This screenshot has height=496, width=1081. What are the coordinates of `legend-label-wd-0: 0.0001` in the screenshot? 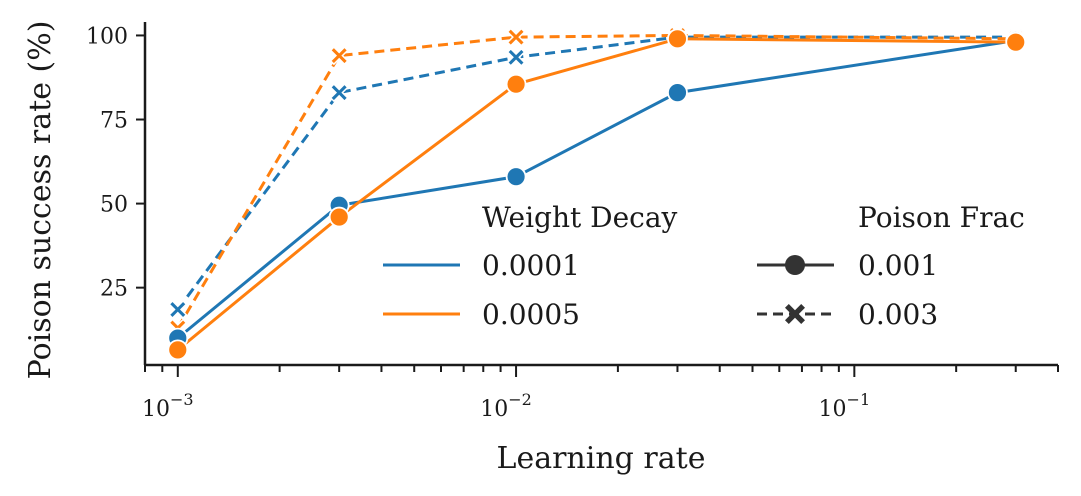 It's located at (531, 265).